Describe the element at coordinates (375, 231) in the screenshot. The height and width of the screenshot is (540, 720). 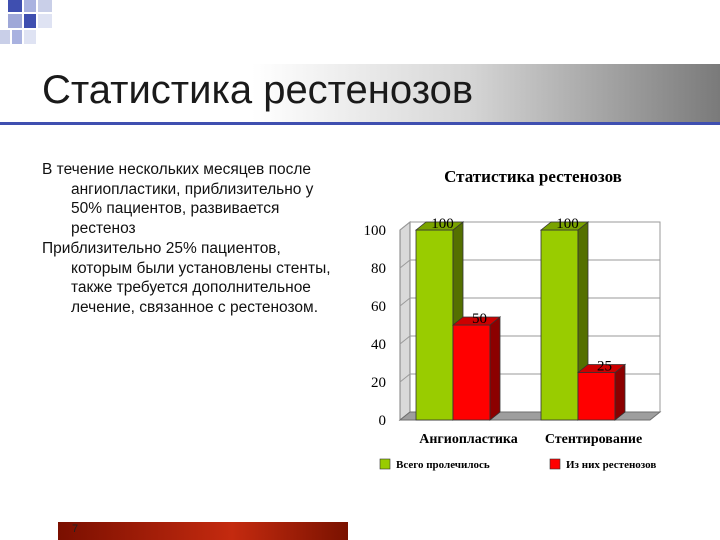
I see `y-tick-label: 100` at that location.